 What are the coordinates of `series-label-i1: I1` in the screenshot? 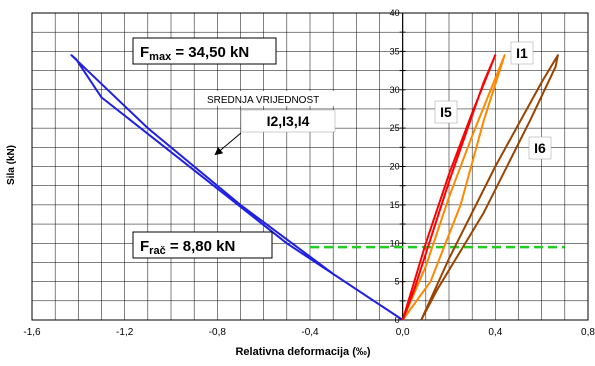 It's located at (522, 53).